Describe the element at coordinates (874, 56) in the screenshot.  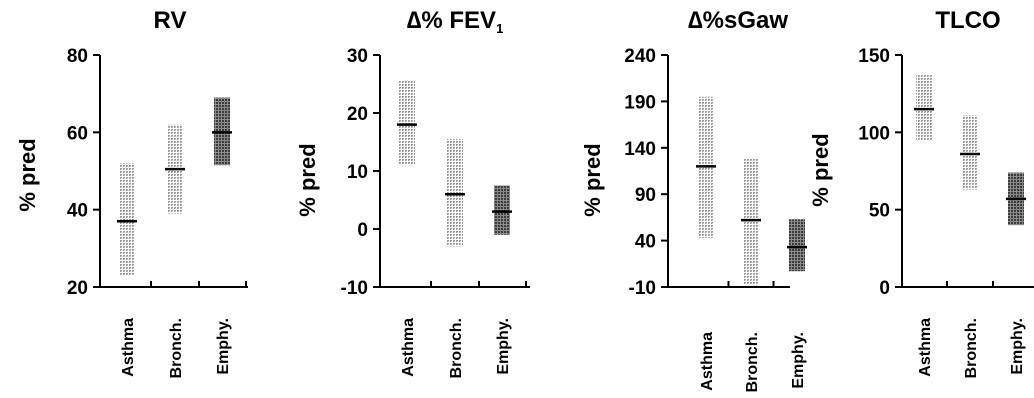
I see `y-tick-label: 150` at that location.